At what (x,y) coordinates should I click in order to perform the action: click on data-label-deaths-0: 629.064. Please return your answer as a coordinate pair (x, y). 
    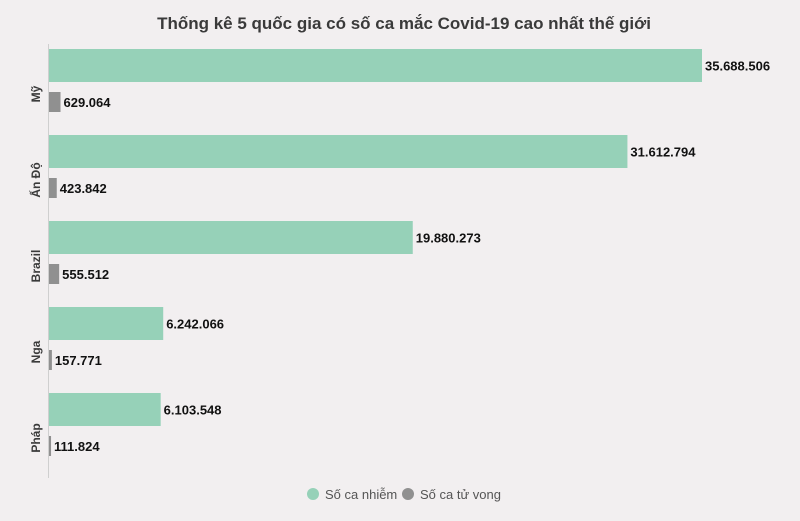
    Looking at the image, I should click on (88, 102).